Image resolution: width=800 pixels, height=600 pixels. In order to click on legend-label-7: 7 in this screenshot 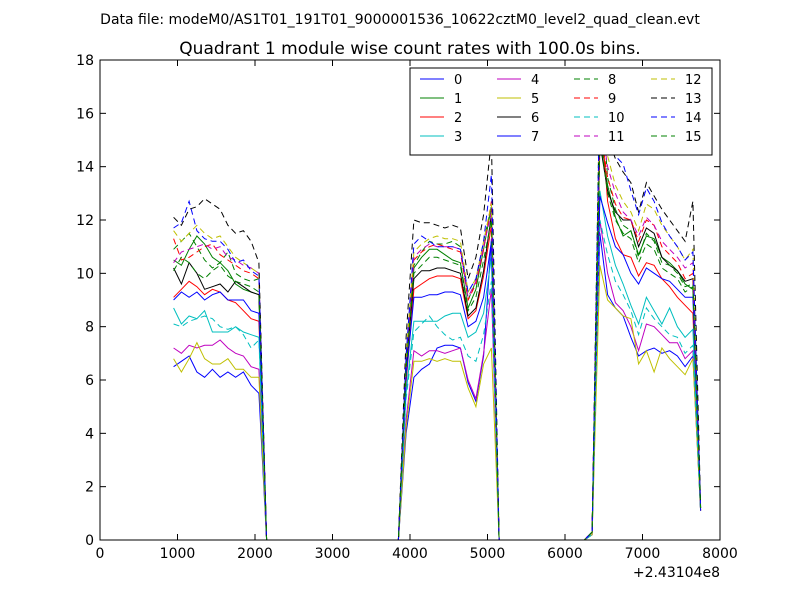, I will do `click(535, 137)`.